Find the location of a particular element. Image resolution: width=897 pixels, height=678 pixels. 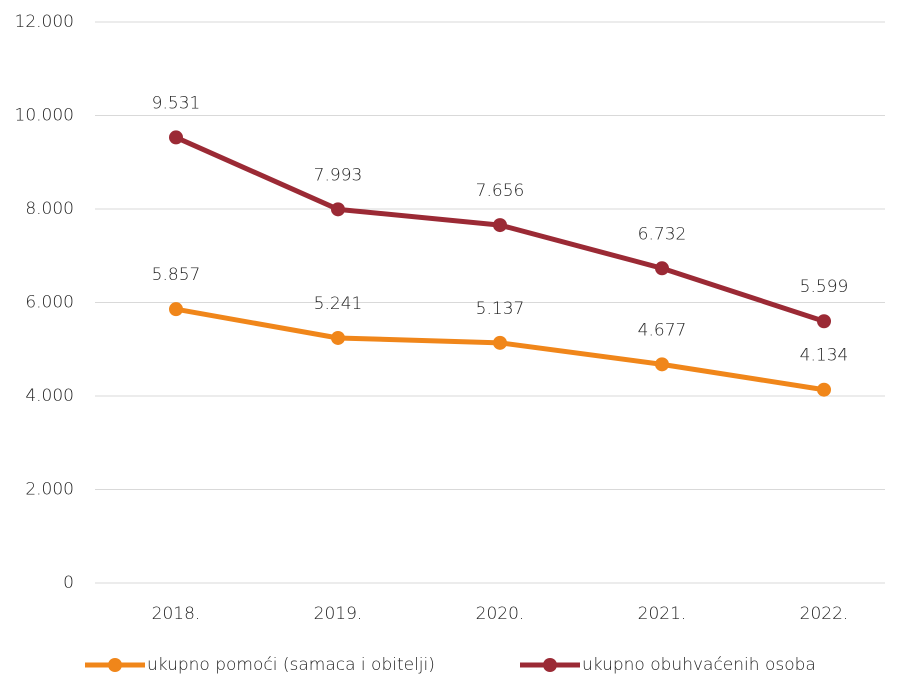

x-tick-label: 2021. is located at coordinates (662, 614).